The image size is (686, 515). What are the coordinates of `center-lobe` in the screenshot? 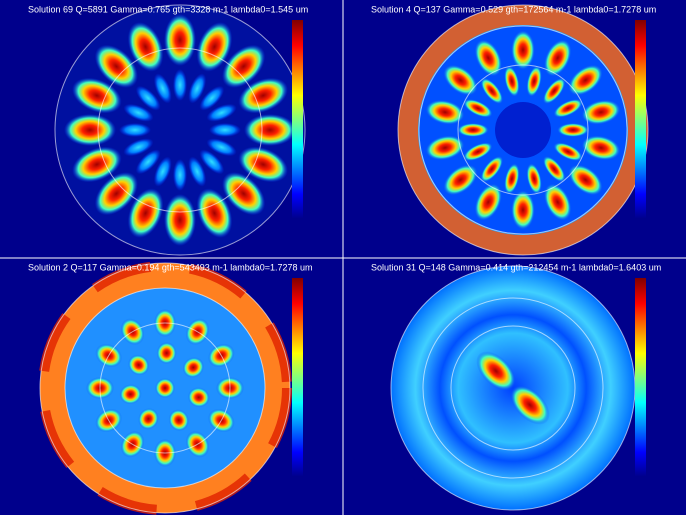 It's located at (165, 388).